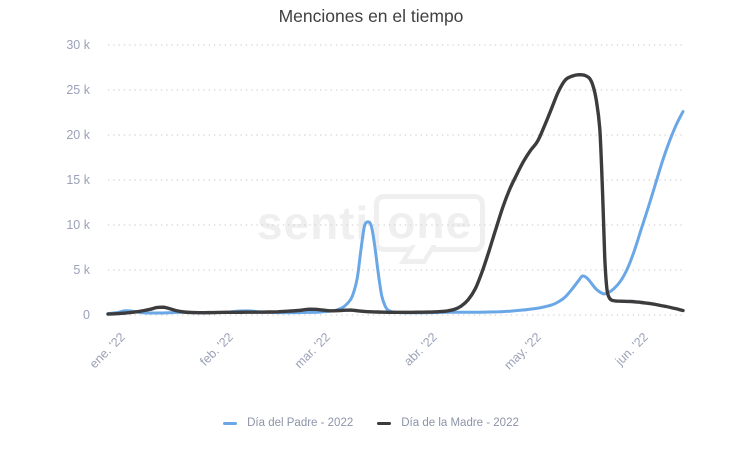 Image resolution: width=742 pixels, height=450 pixels. I want to click on watermark-speech-bubble: one, so click(430, 229).